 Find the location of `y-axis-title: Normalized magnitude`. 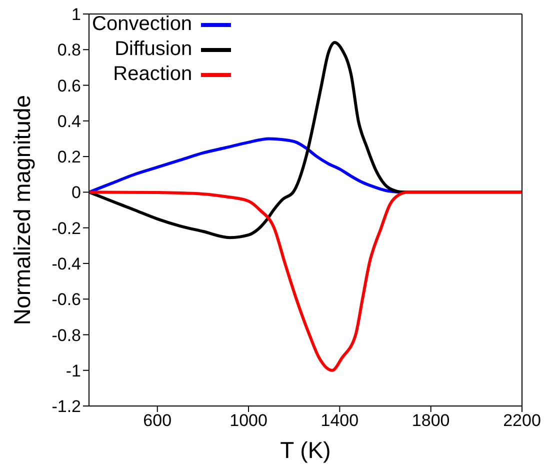

y-axis-title: Normalized magnitude is located at coordinates (22, 210).